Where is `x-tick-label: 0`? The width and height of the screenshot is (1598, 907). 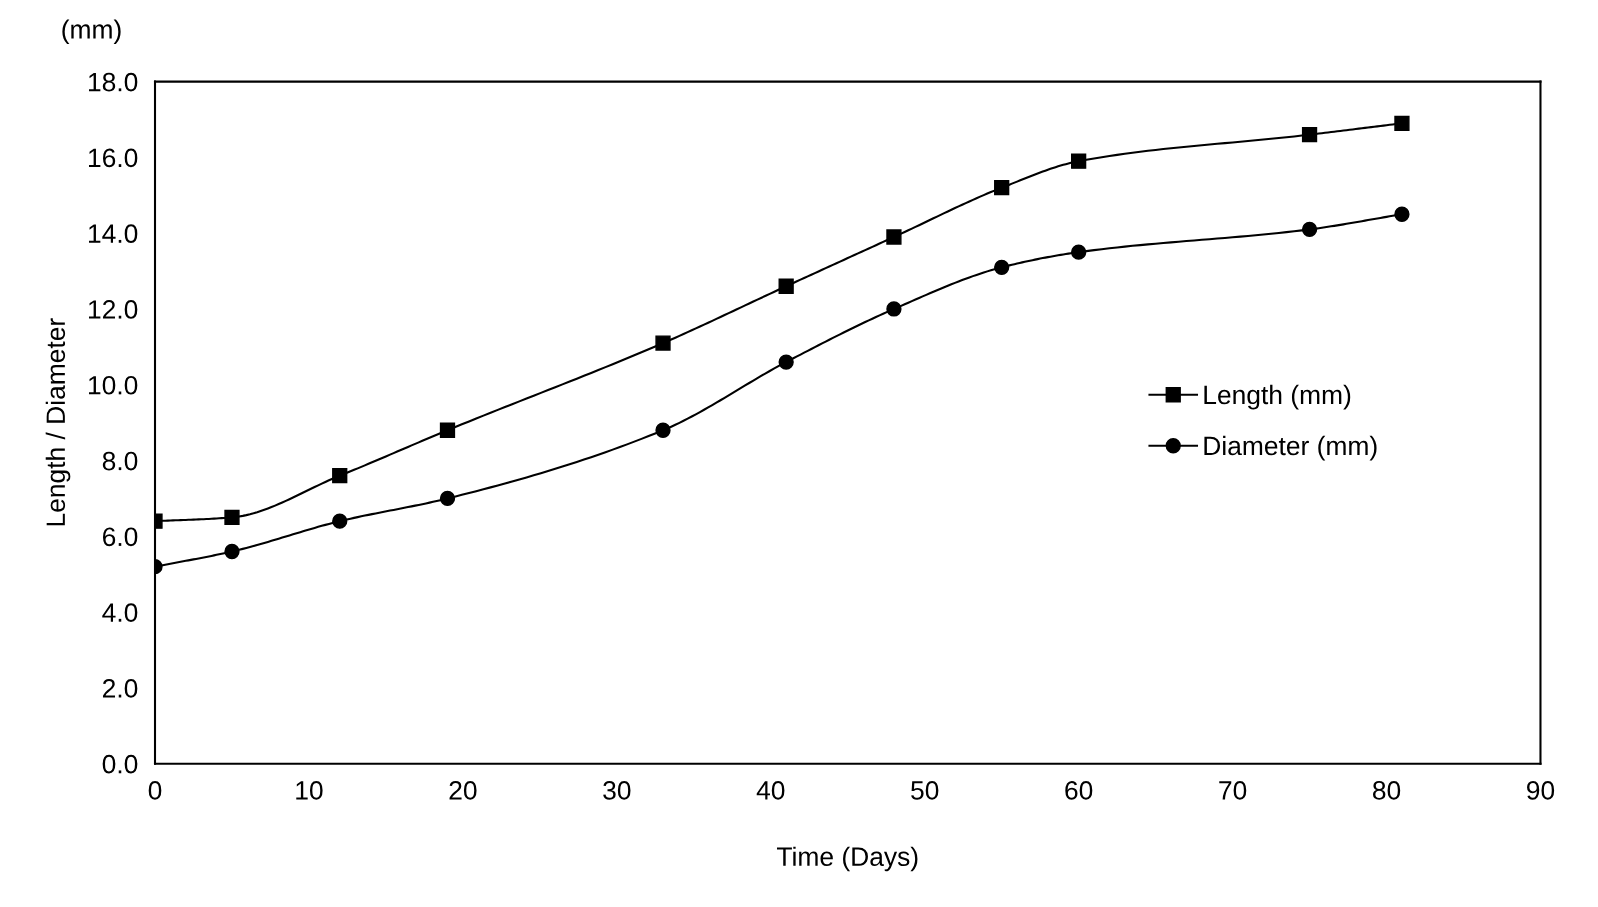
x-tick-label: 0 is located at coordinates (155, 790).